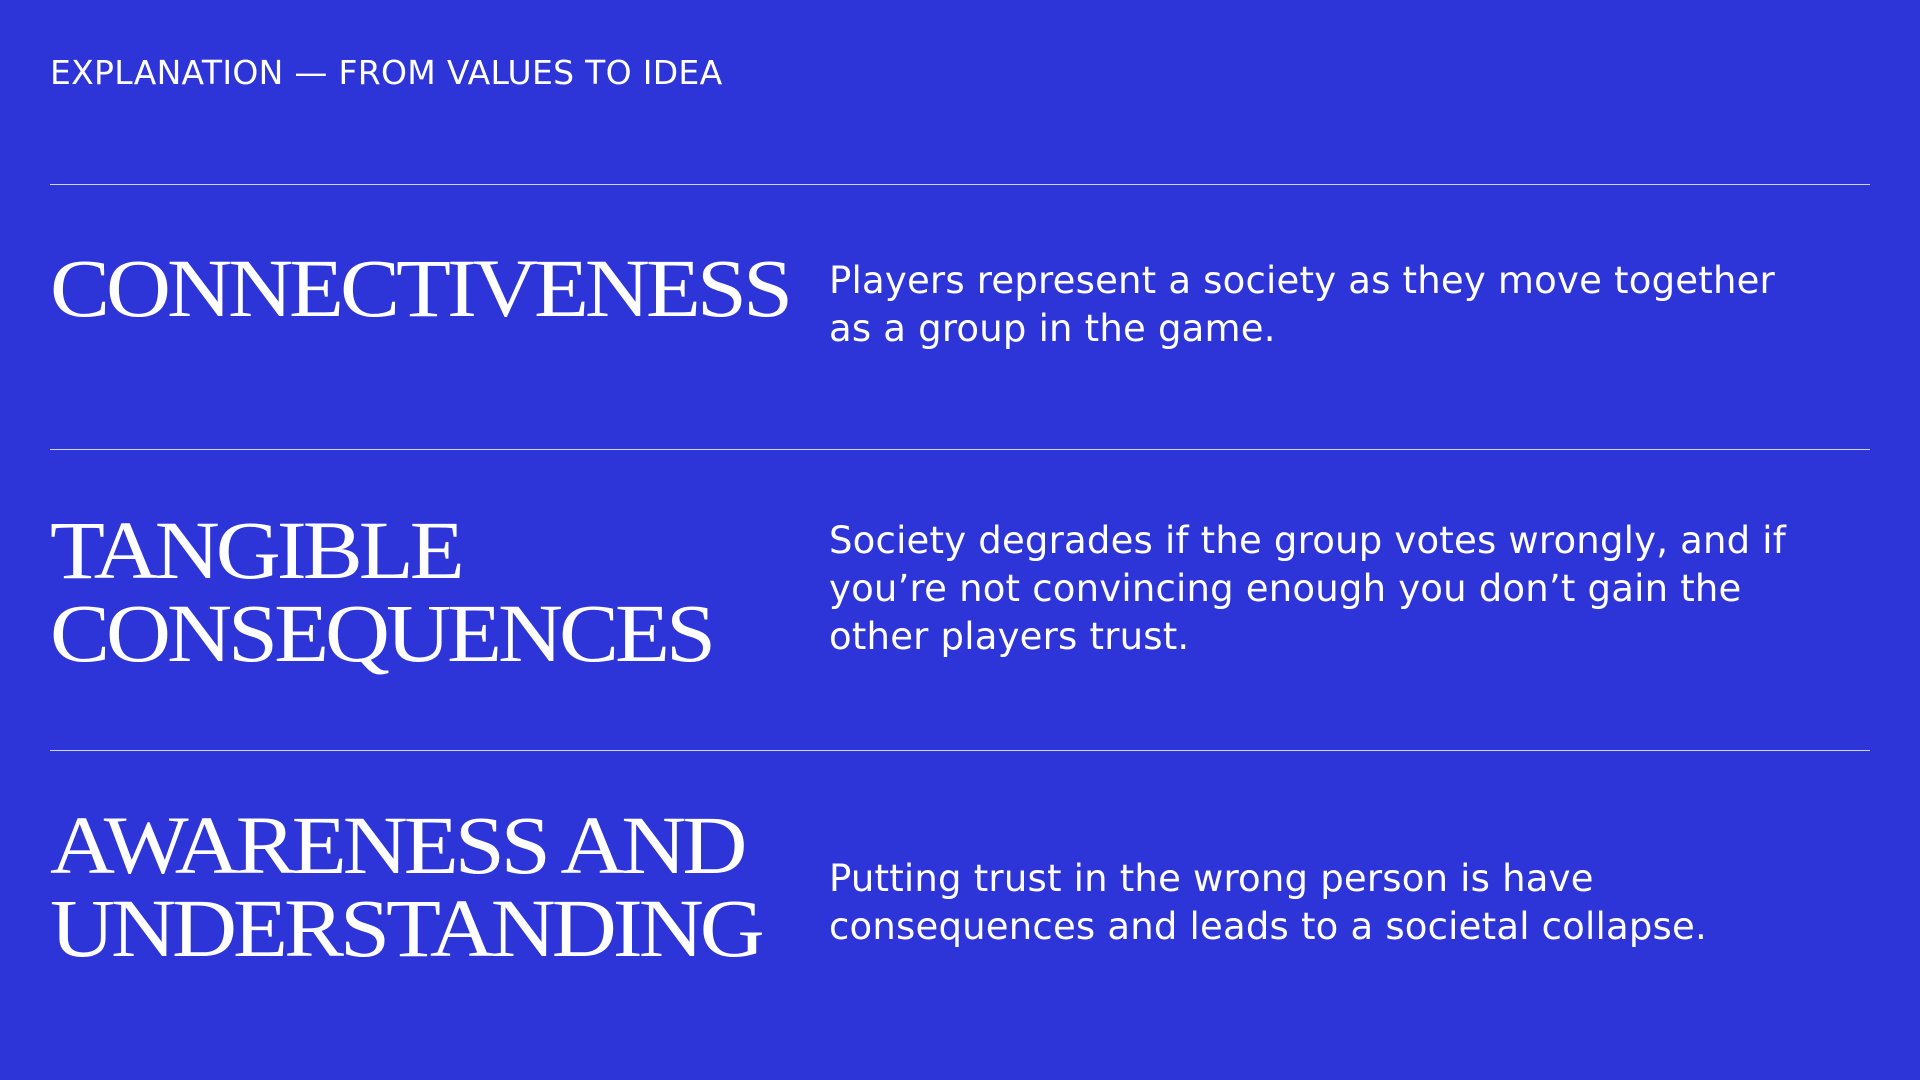  What do you see at coordinates (386, 72) in the screenshot?
I see `section-eyebrow: EXPLANATION — FROM VALUES TO IDEA` at bounding box center [386, 72].